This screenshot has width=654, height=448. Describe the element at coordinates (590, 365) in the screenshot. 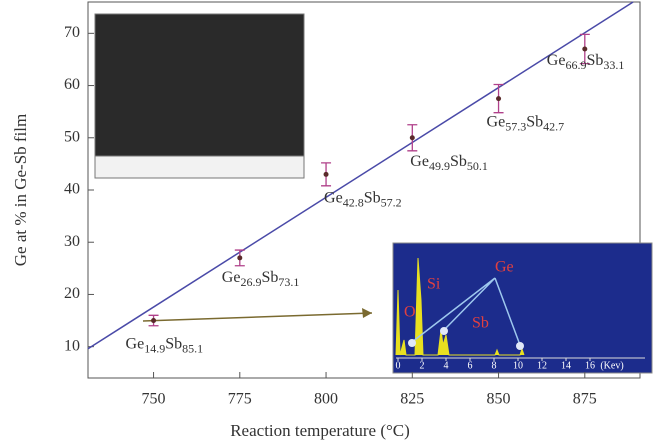

I see `eds-tick-label: 16` at that location.